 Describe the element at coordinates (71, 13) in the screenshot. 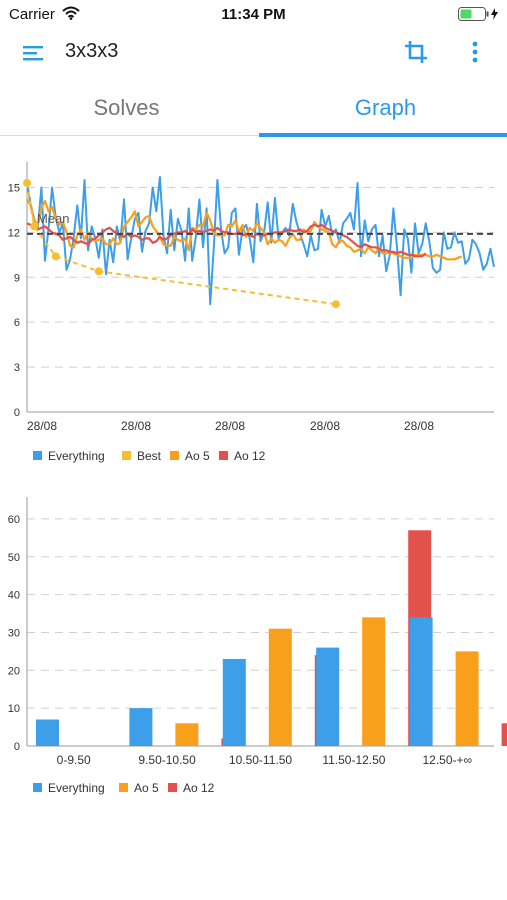

I see `wifi-icon` at that location.